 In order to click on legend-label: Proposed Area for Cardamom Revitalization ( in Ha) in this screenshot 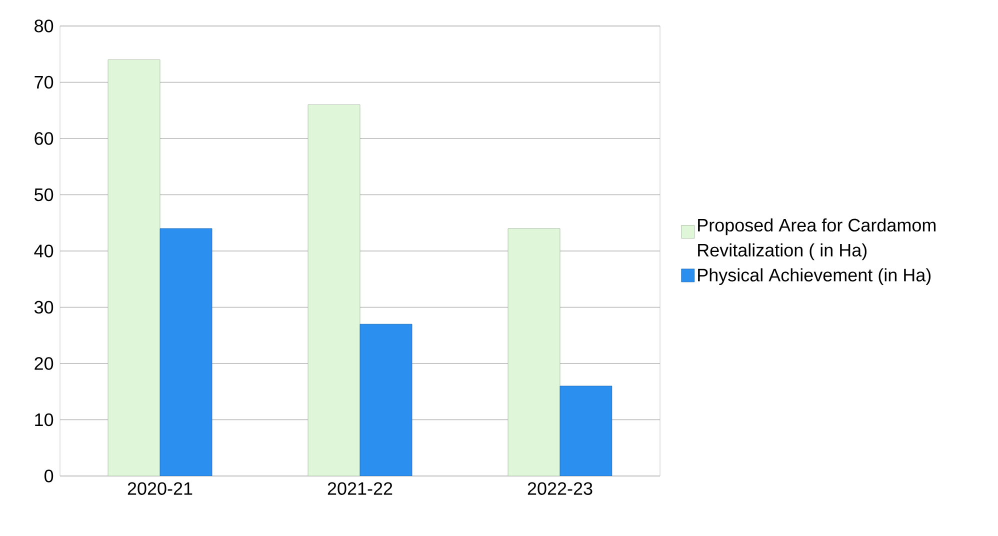, I will do `click(817, 239)`.